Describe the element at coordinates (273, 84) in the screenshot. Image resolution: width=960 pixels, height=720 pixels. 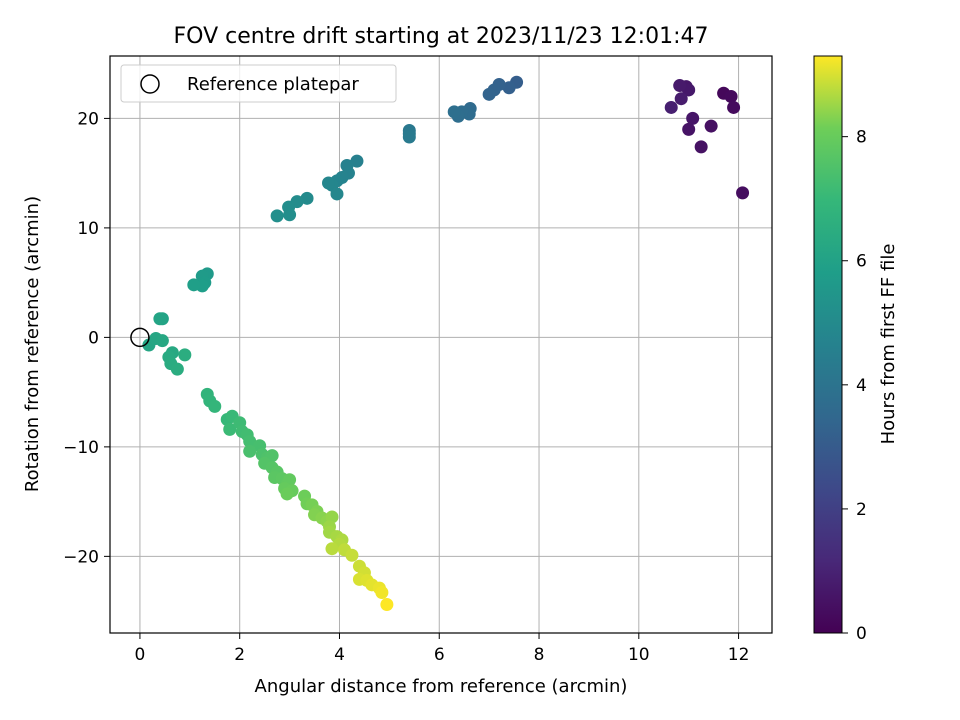
I see `legend-entry: Reference platepar` at that location.